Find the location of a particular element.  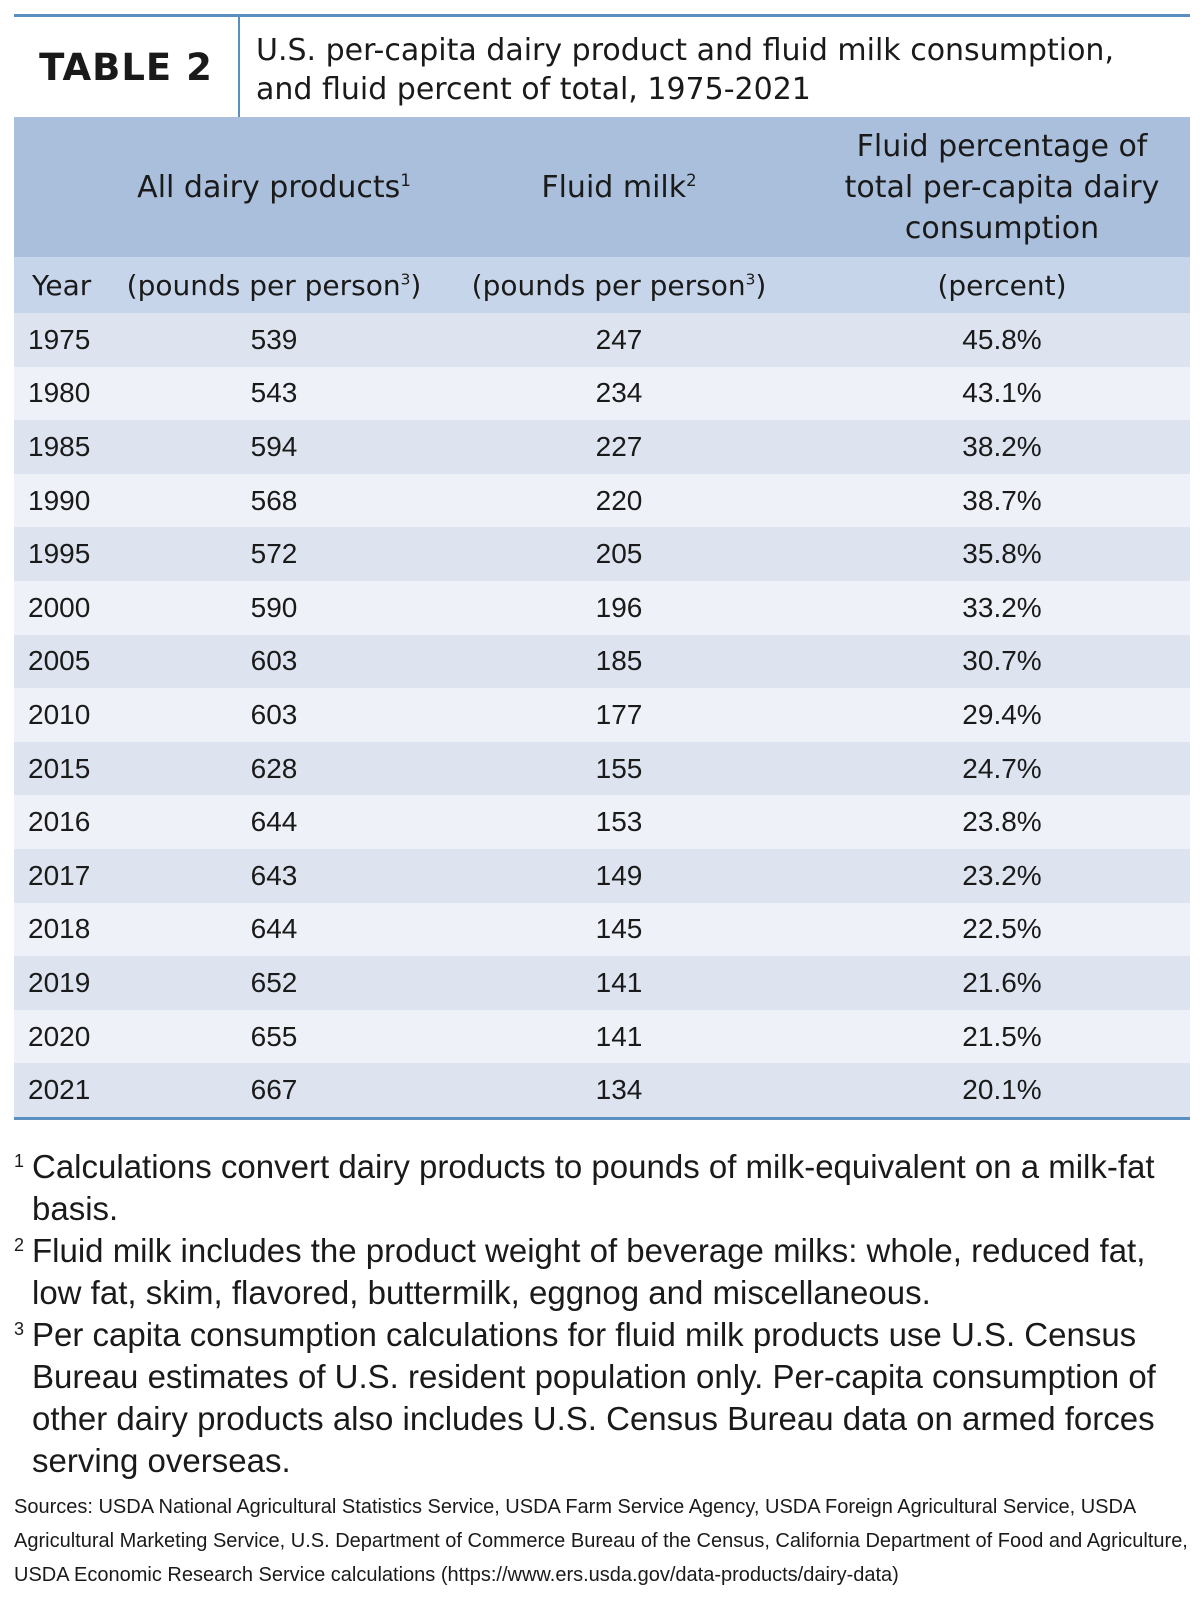

cell-year: 2017 is located at coordinates (59, 875).